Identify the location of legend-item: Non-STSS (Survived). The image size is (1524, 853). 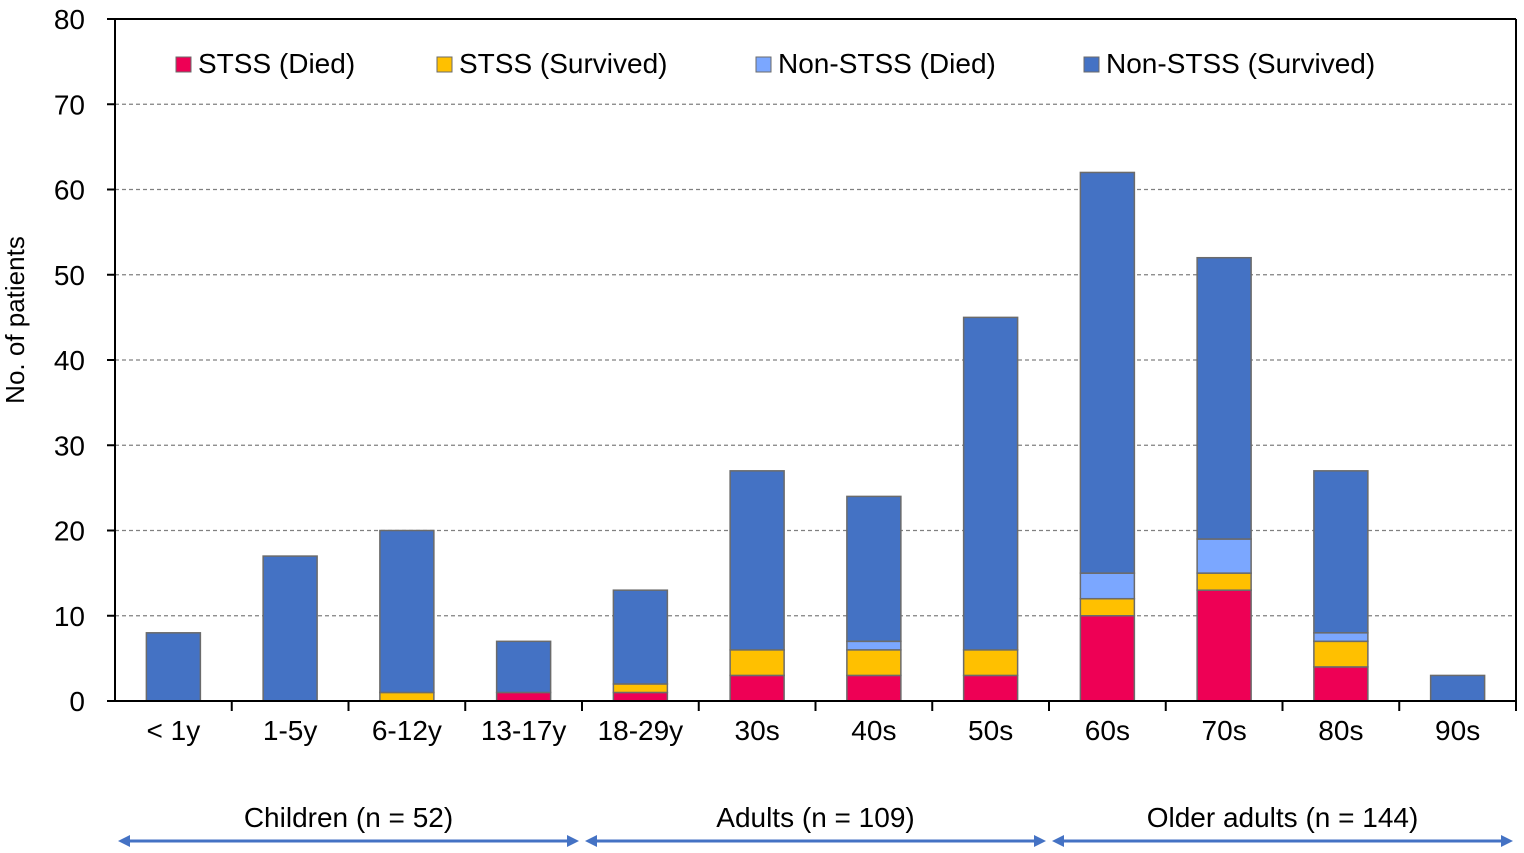
(1229, 63).